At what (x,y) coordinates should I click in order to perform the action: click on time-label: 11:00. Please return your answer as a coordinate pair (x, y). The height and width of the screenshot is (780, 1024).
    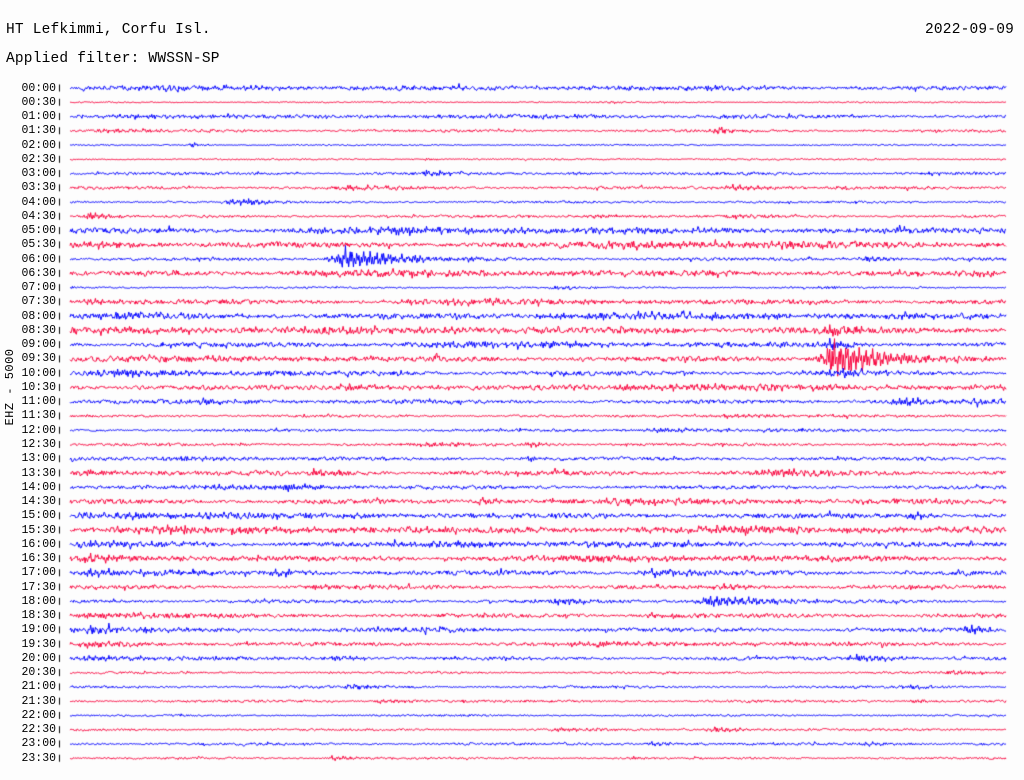
    Looking at the image, I should click on (38, 402).